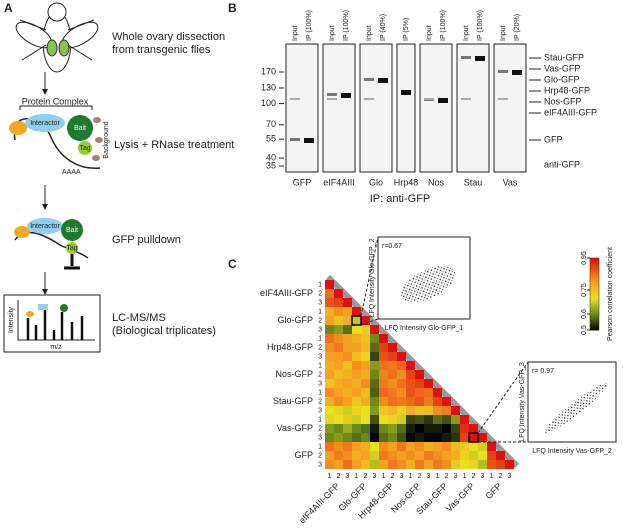 This screenshot has height=531, width=623. What do you see at coordinates (562, 79) in the screenshot?
I see `band-label: Glo-GFP` at bounding box center [562, 79].